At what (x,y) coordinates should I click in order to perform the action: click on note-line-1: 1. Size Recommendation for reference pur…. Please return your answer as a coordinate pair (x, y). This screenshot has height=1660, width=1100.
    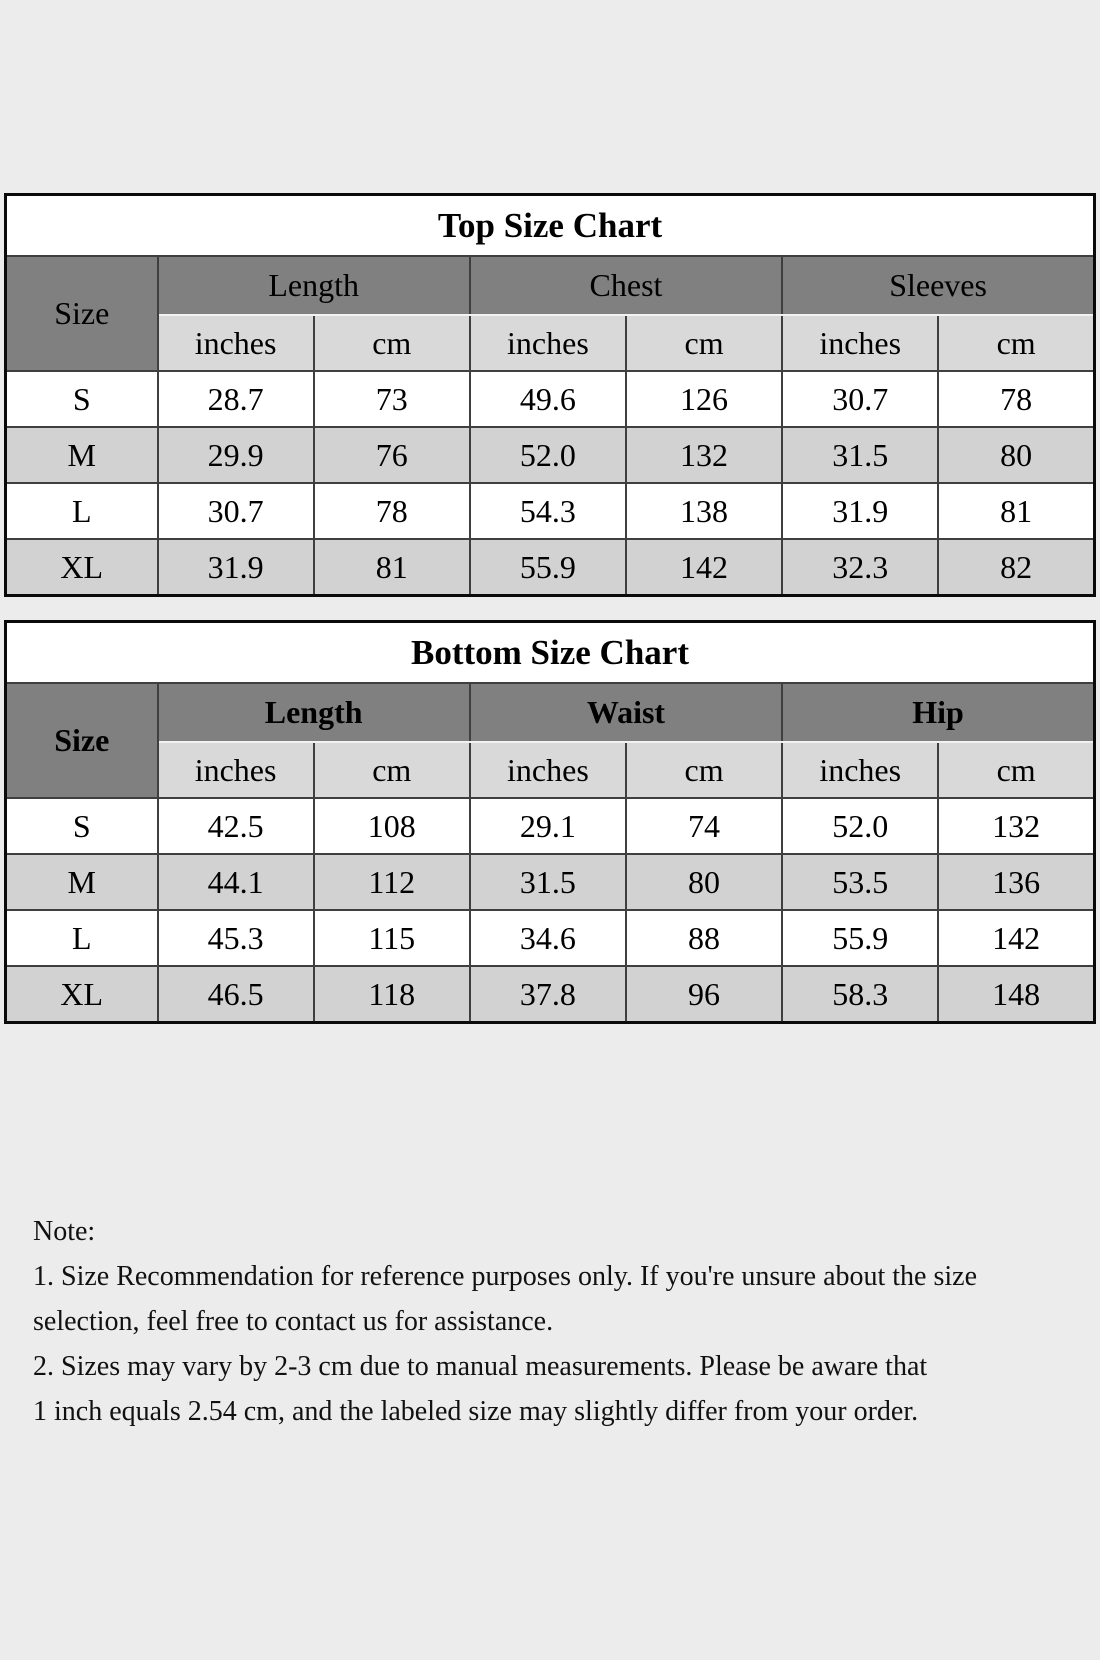
    Looking at the image, I should click on (505, 1276).